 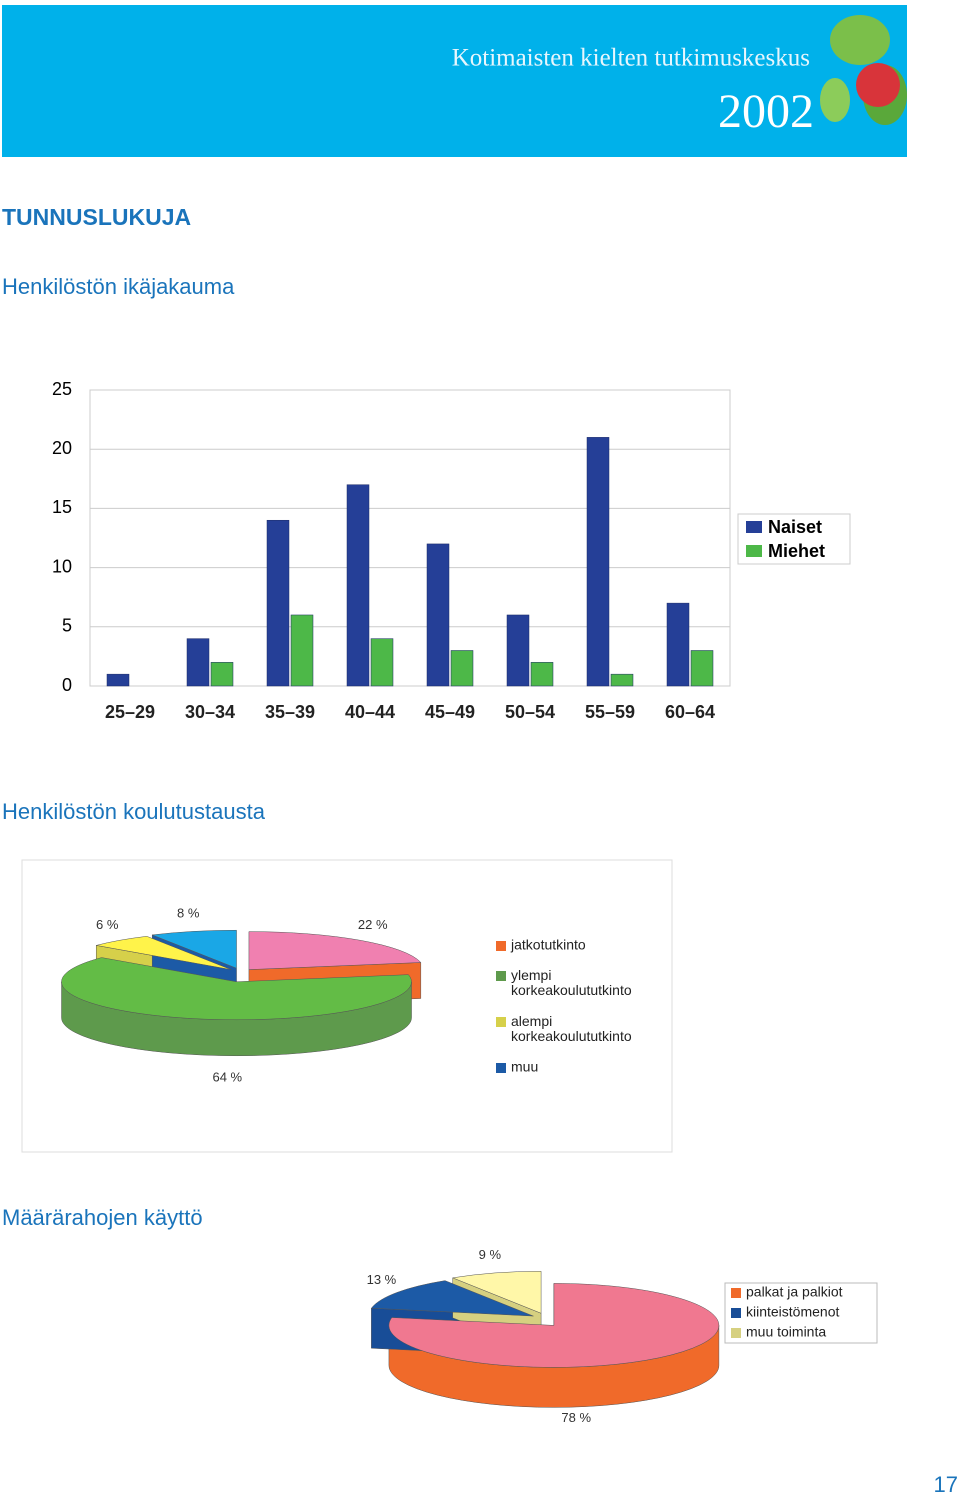 I want to click on x-tick-label: 35–39, so click(x=290, y=712).